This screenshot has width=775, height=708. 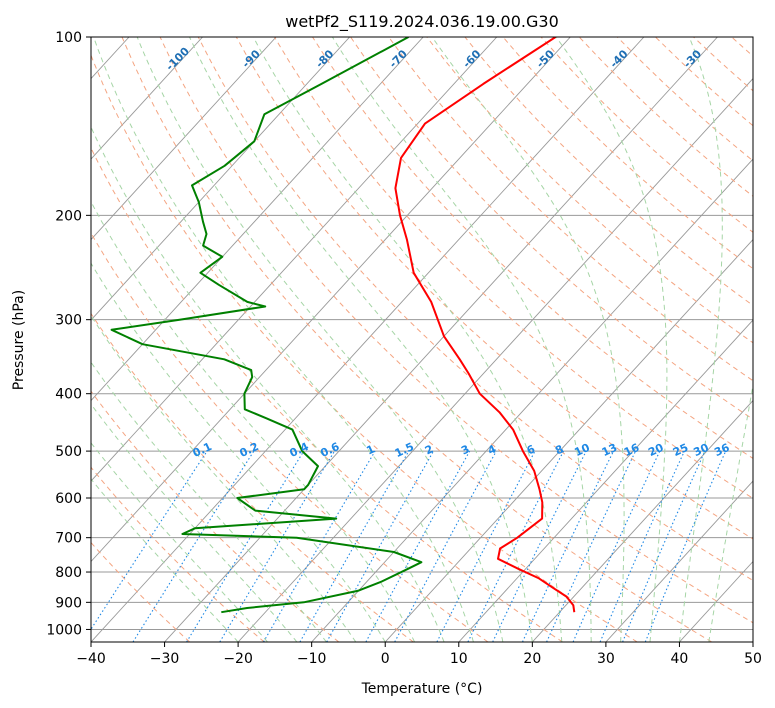 I want to click on y-tick-label: 1000, so click(x=64, y=630).